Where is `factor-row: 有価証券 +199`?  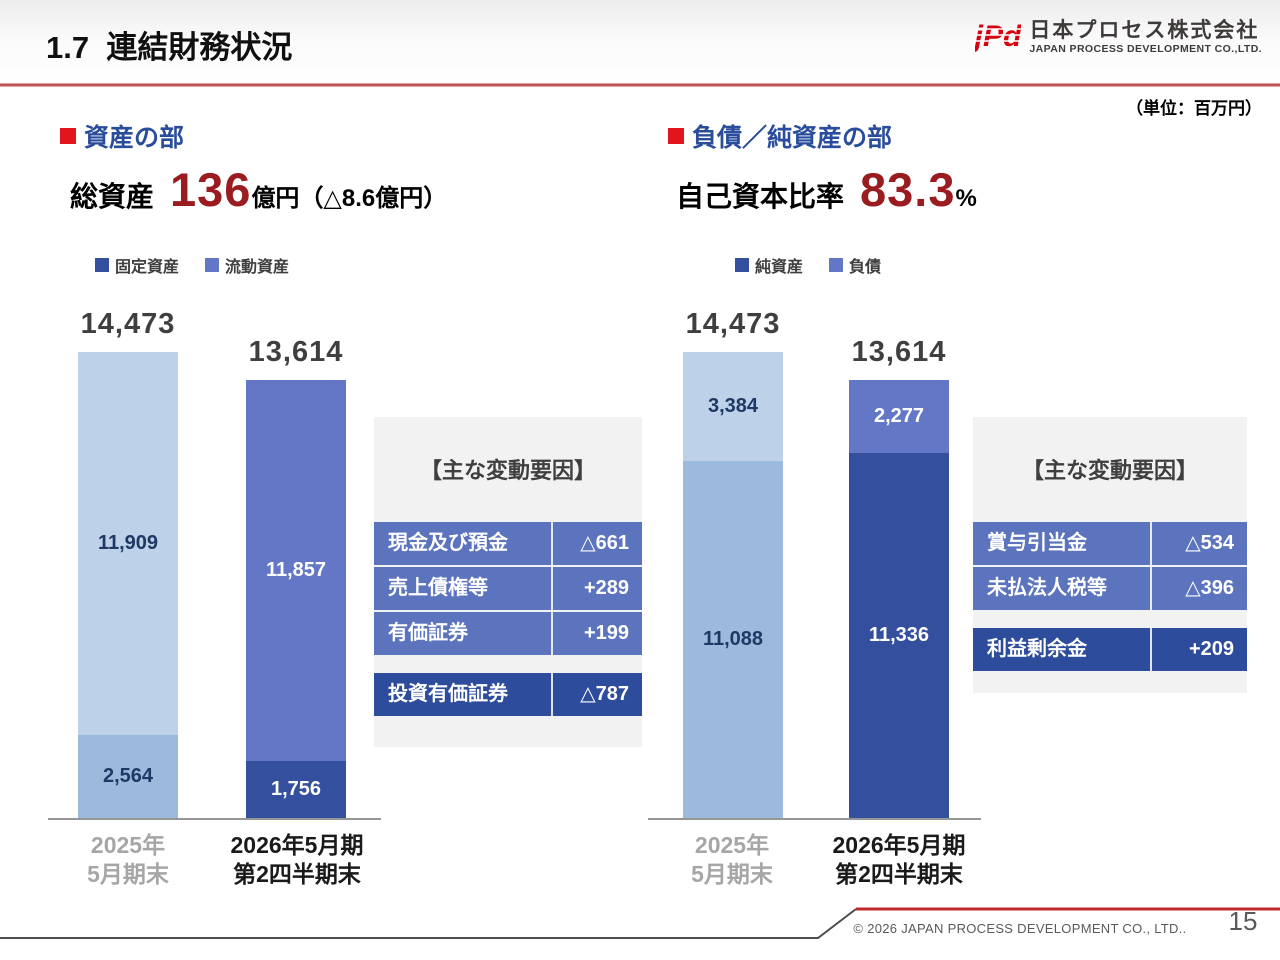 factor-row: 有価証券 +199 is located at coordinates (508, 633).